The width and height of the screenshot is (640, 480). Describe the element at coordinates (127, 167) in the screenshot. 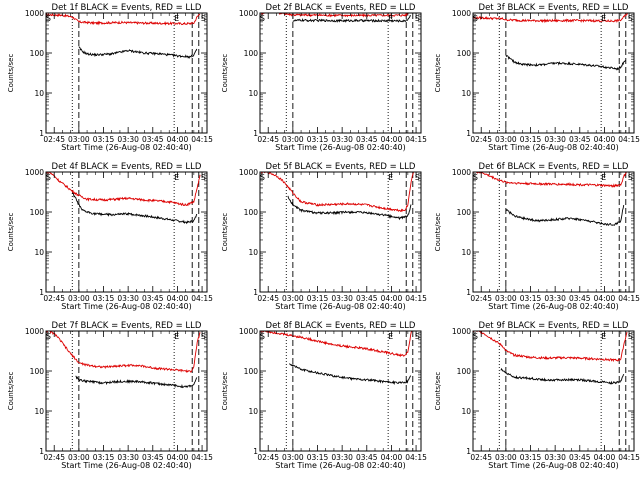

I see `plot-title: Det 4f BLACK = Events, RED = LLD` at that location.